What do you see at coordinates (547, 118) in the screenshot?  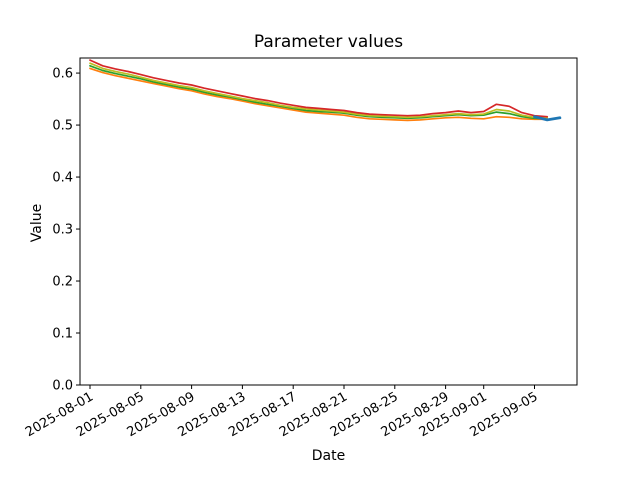 I see `series-blue` at bounding box center [547, 118].